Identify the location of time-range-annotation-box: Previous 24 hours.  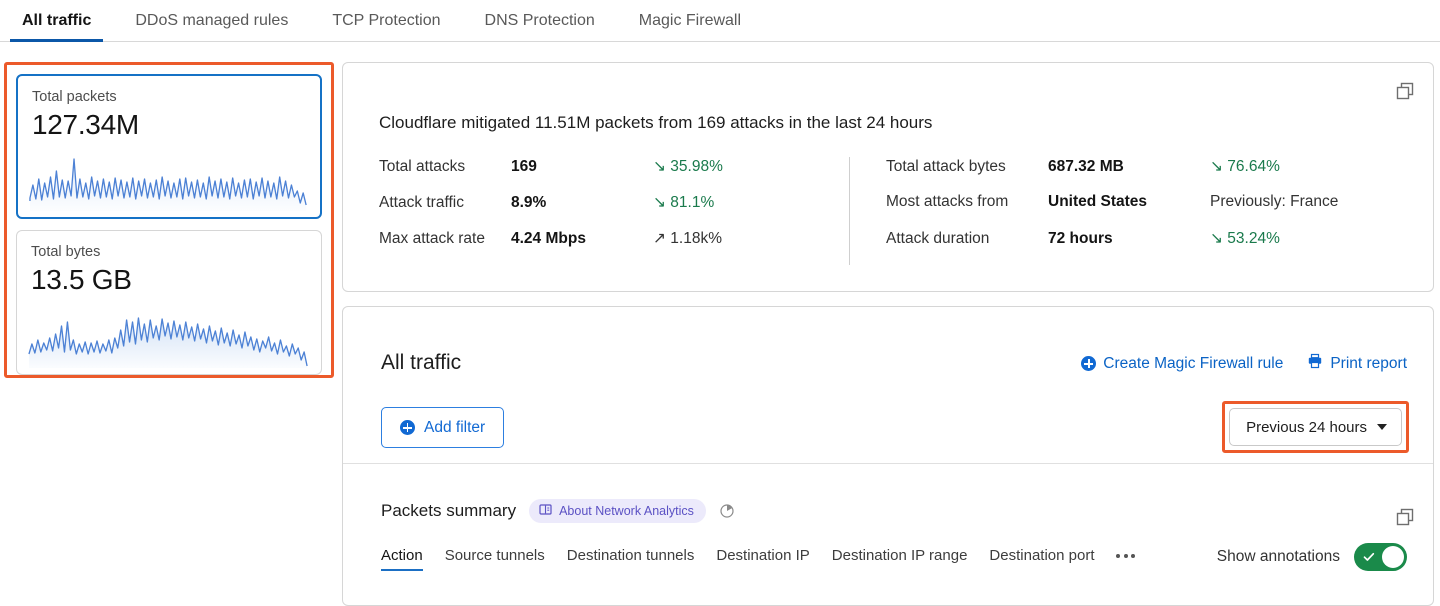
(1315, 427).